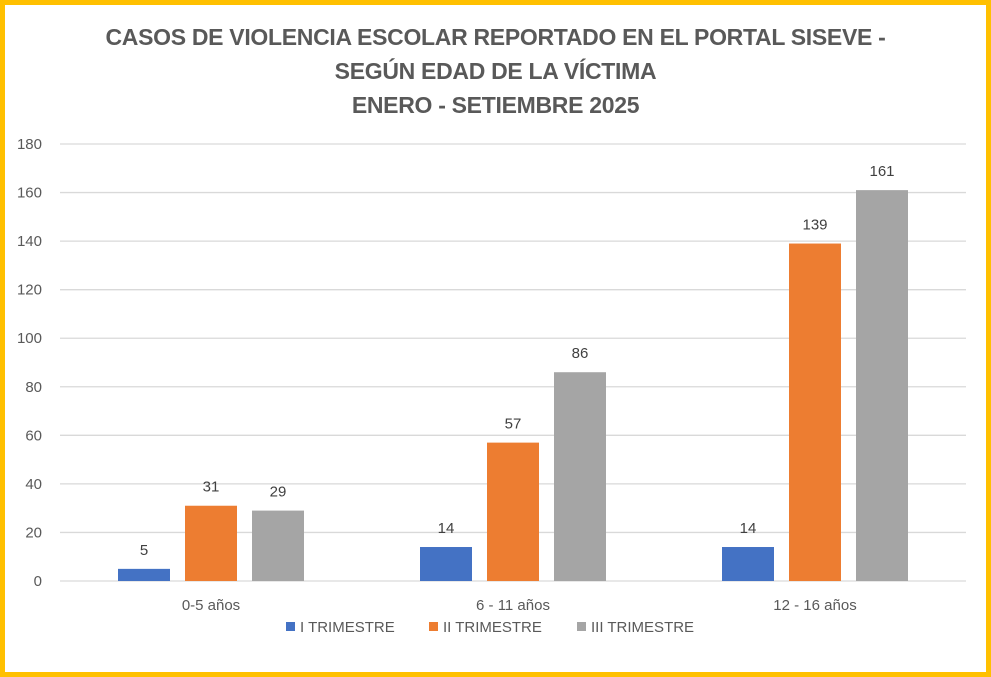 This screenshot has height=677, width=991. I want to click on data-label: 161, so click(881, 171).